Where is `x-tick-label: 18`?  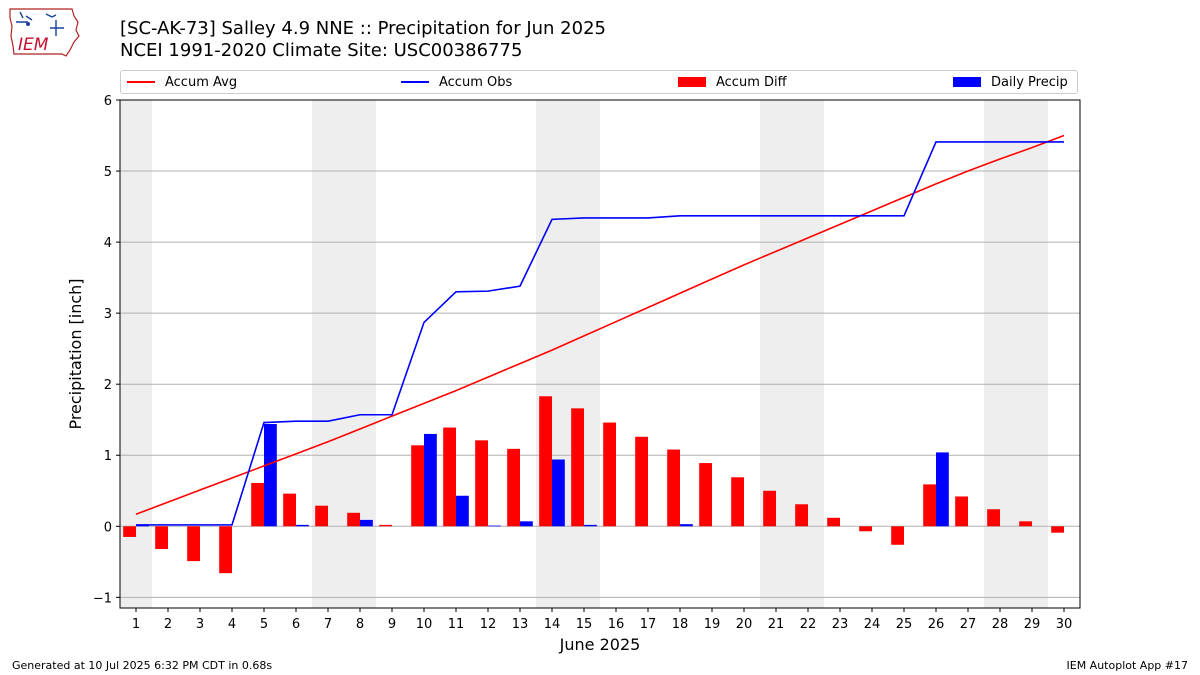
x-tick-label: 18 is located at coordinates (680, 624).